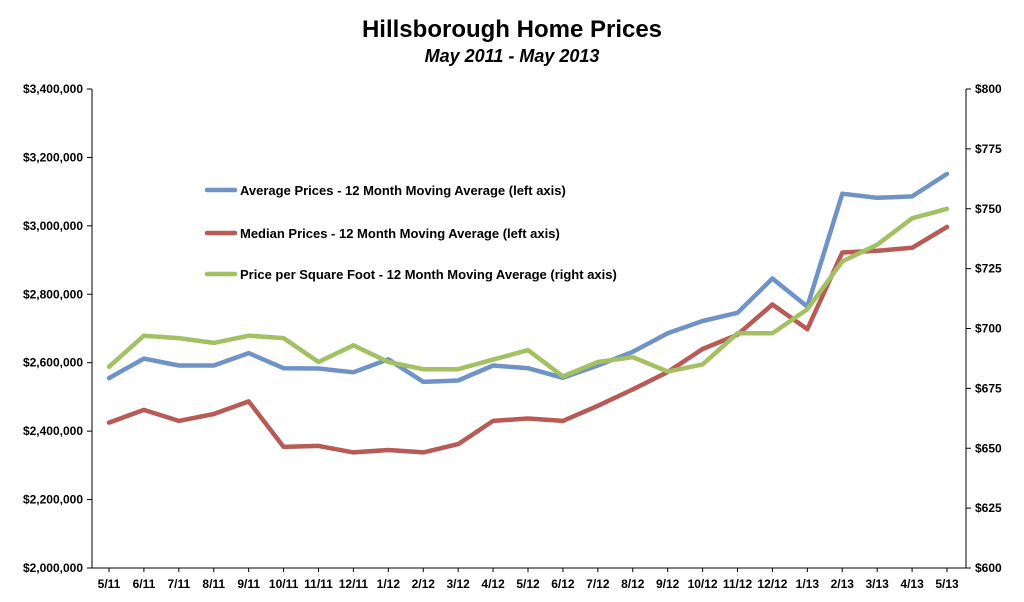 Image resolution: width=1024 pixels, height=602 pixels. What do you see at coordinates (354, 584) in the screenshot?
I see `x-tick-label: 12/11` at bounding box center [354, 584].